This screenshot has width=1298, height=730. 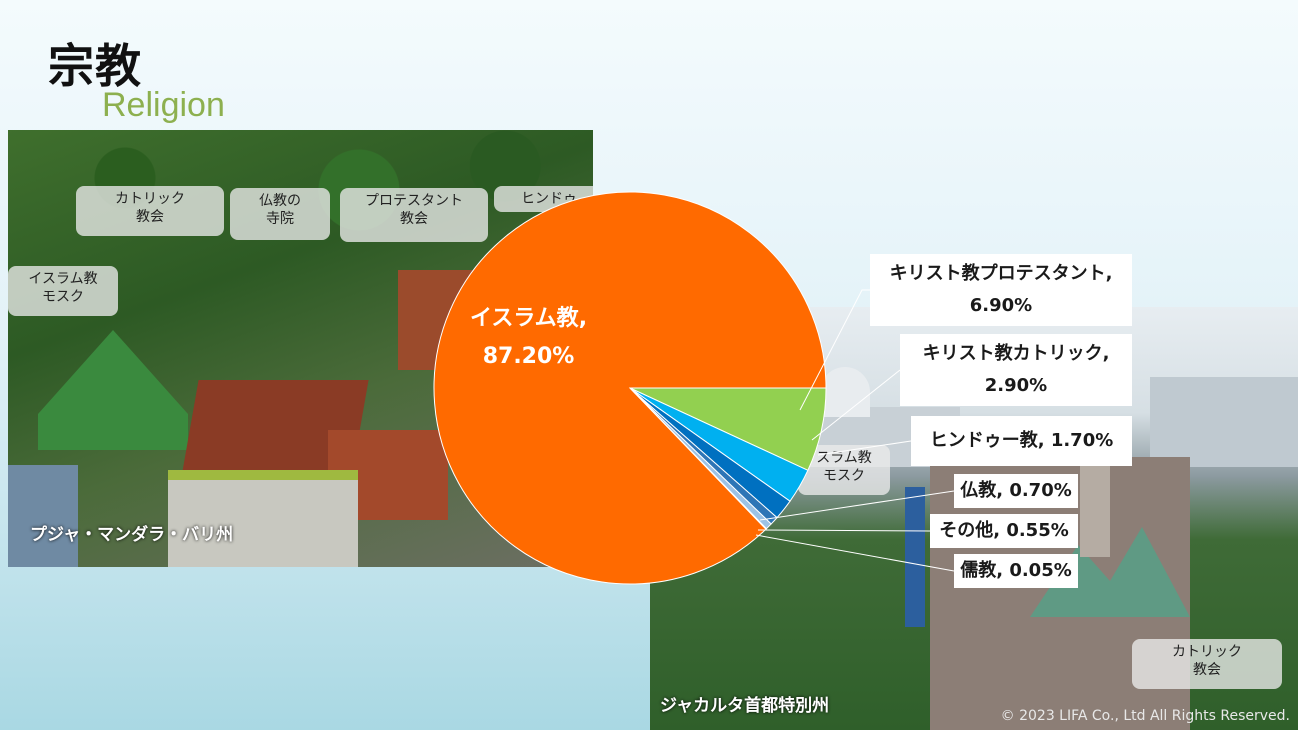 I want to click on photo-label-buddhist: 仏教の 寺院, so click(x=280, y=214).